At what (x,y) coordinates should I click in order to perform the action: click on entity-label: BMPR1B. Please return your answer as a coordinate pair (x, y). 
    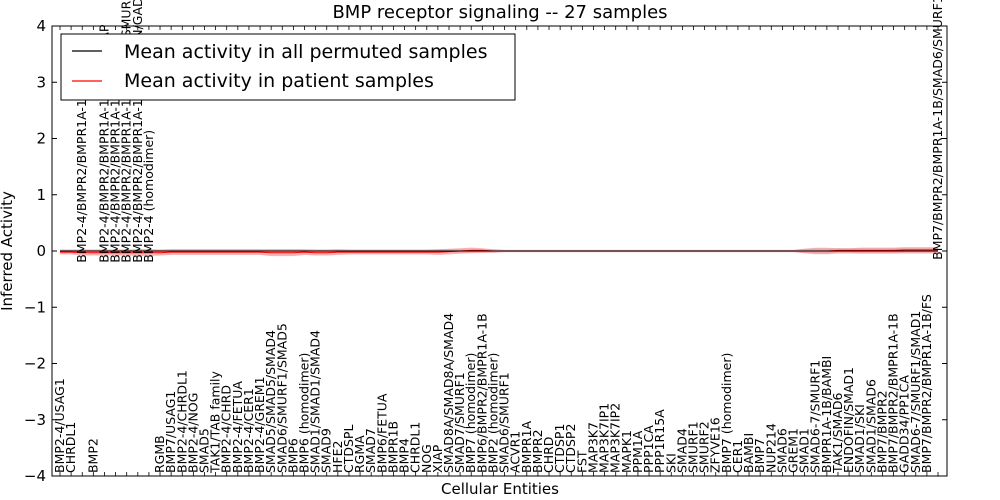
    Looking at the image, I should click on (392, 447).